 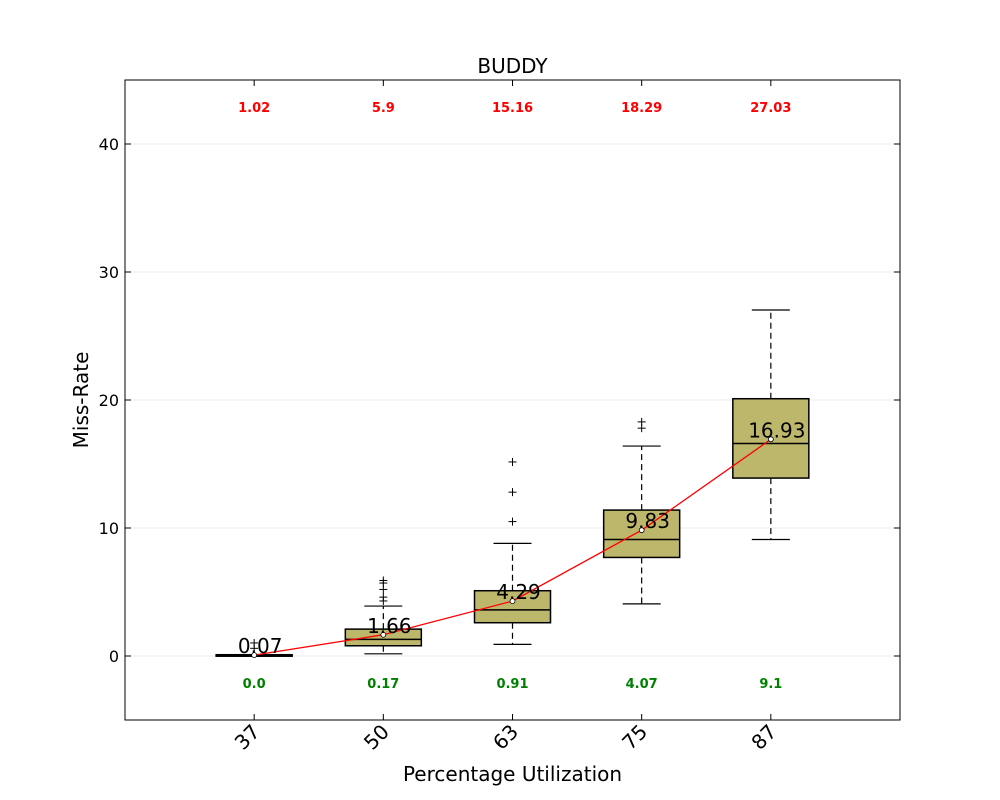 What do you see at coordinates (109, 144) in the screenshot?
I see `y-tick-label: 40` at bounding box center [109, 144].